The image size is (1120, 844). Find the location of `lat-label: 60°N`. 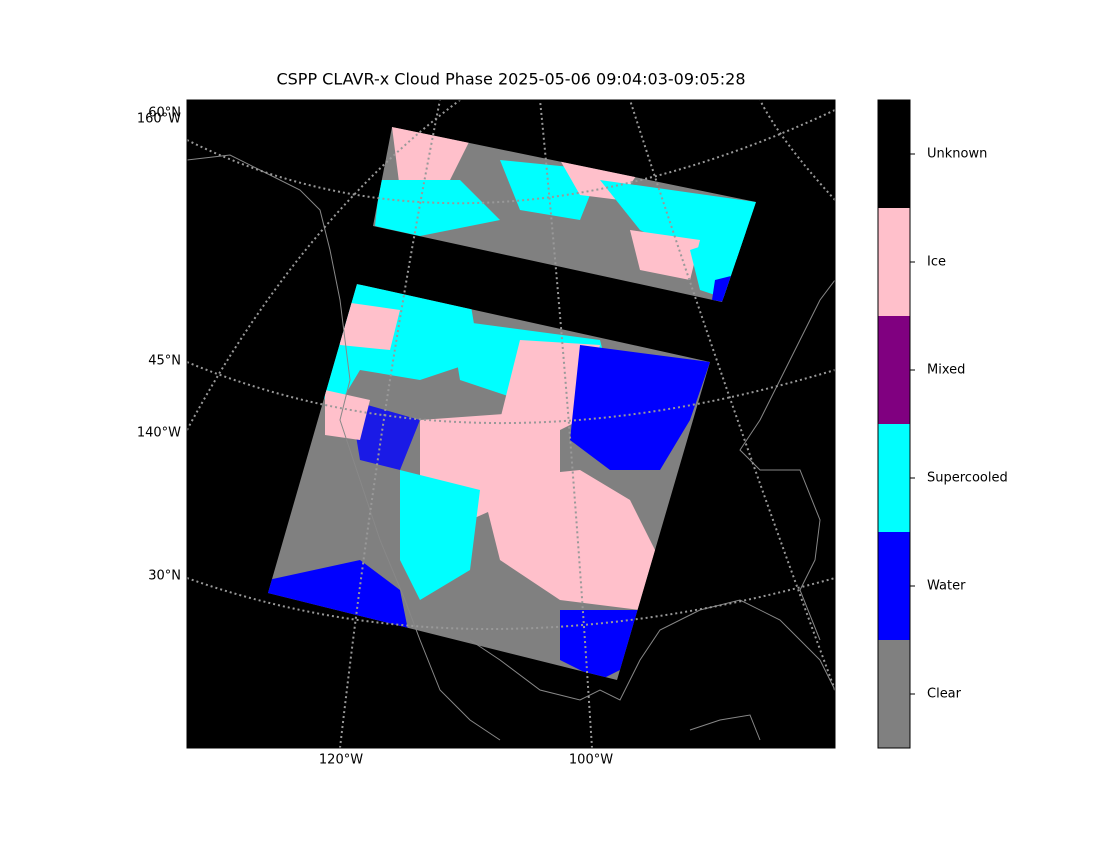

lat-label: 60°N is located at coordinates (164, 113).